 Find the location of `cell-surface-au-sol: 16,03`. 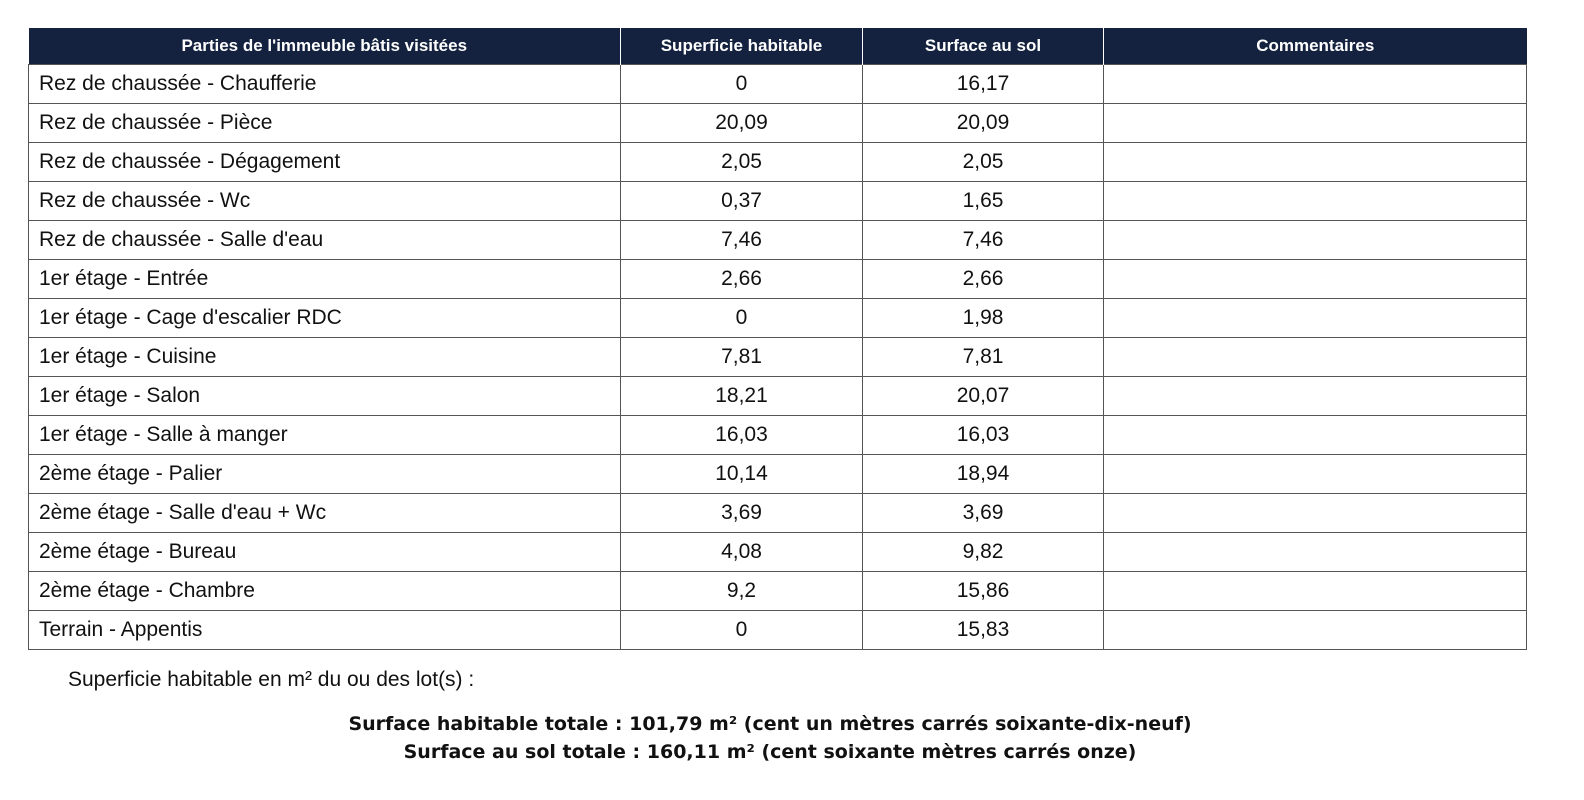

cell-surface-au-sol: 16,03 is located at coordinates (983, 435).